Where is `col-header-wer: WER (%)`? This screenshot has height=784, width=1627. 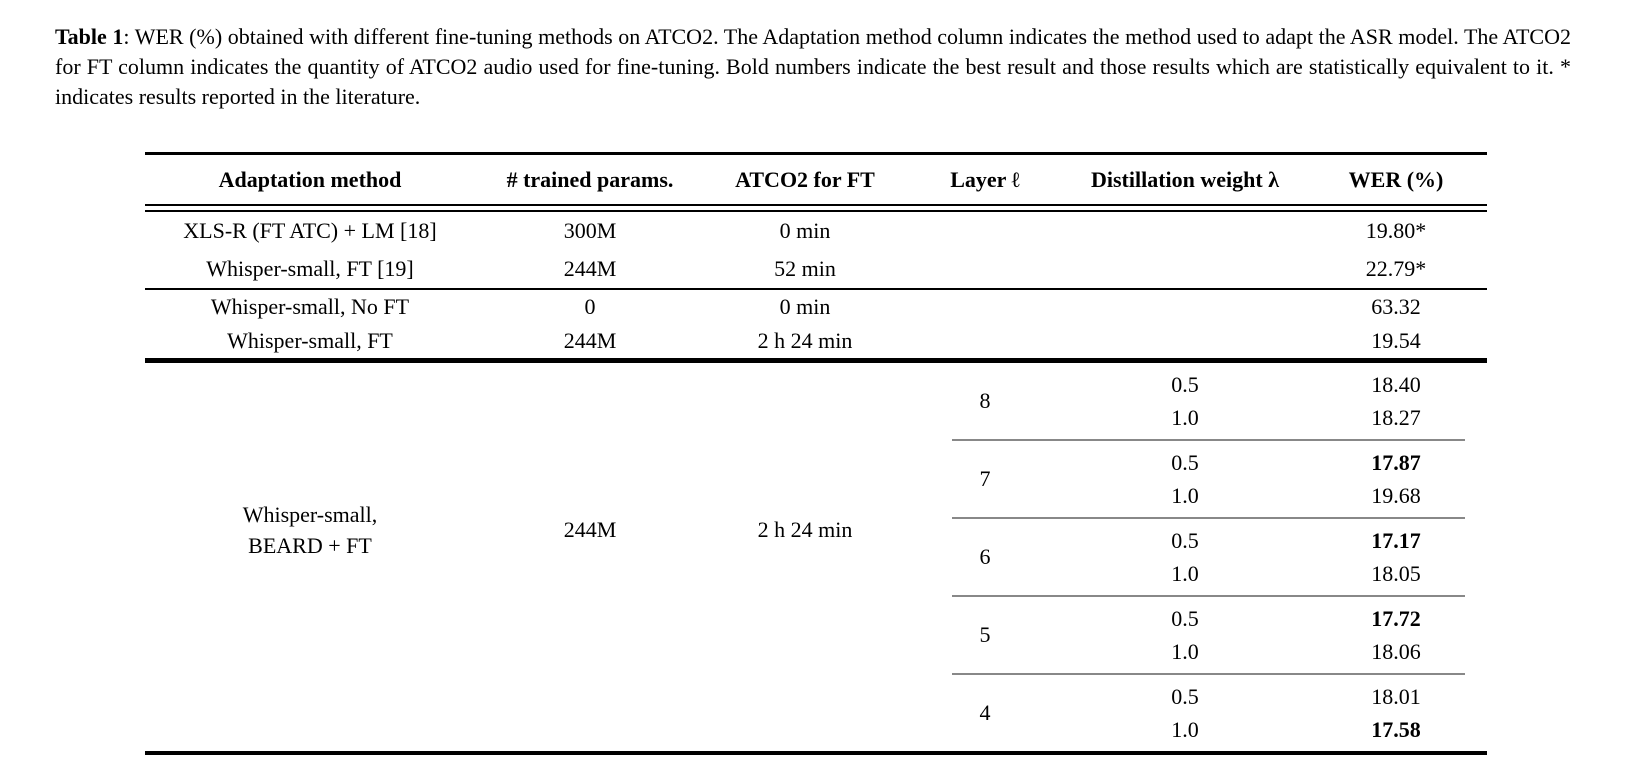
col-header-wer: WER (%) is located at coordinates (1396, 179).